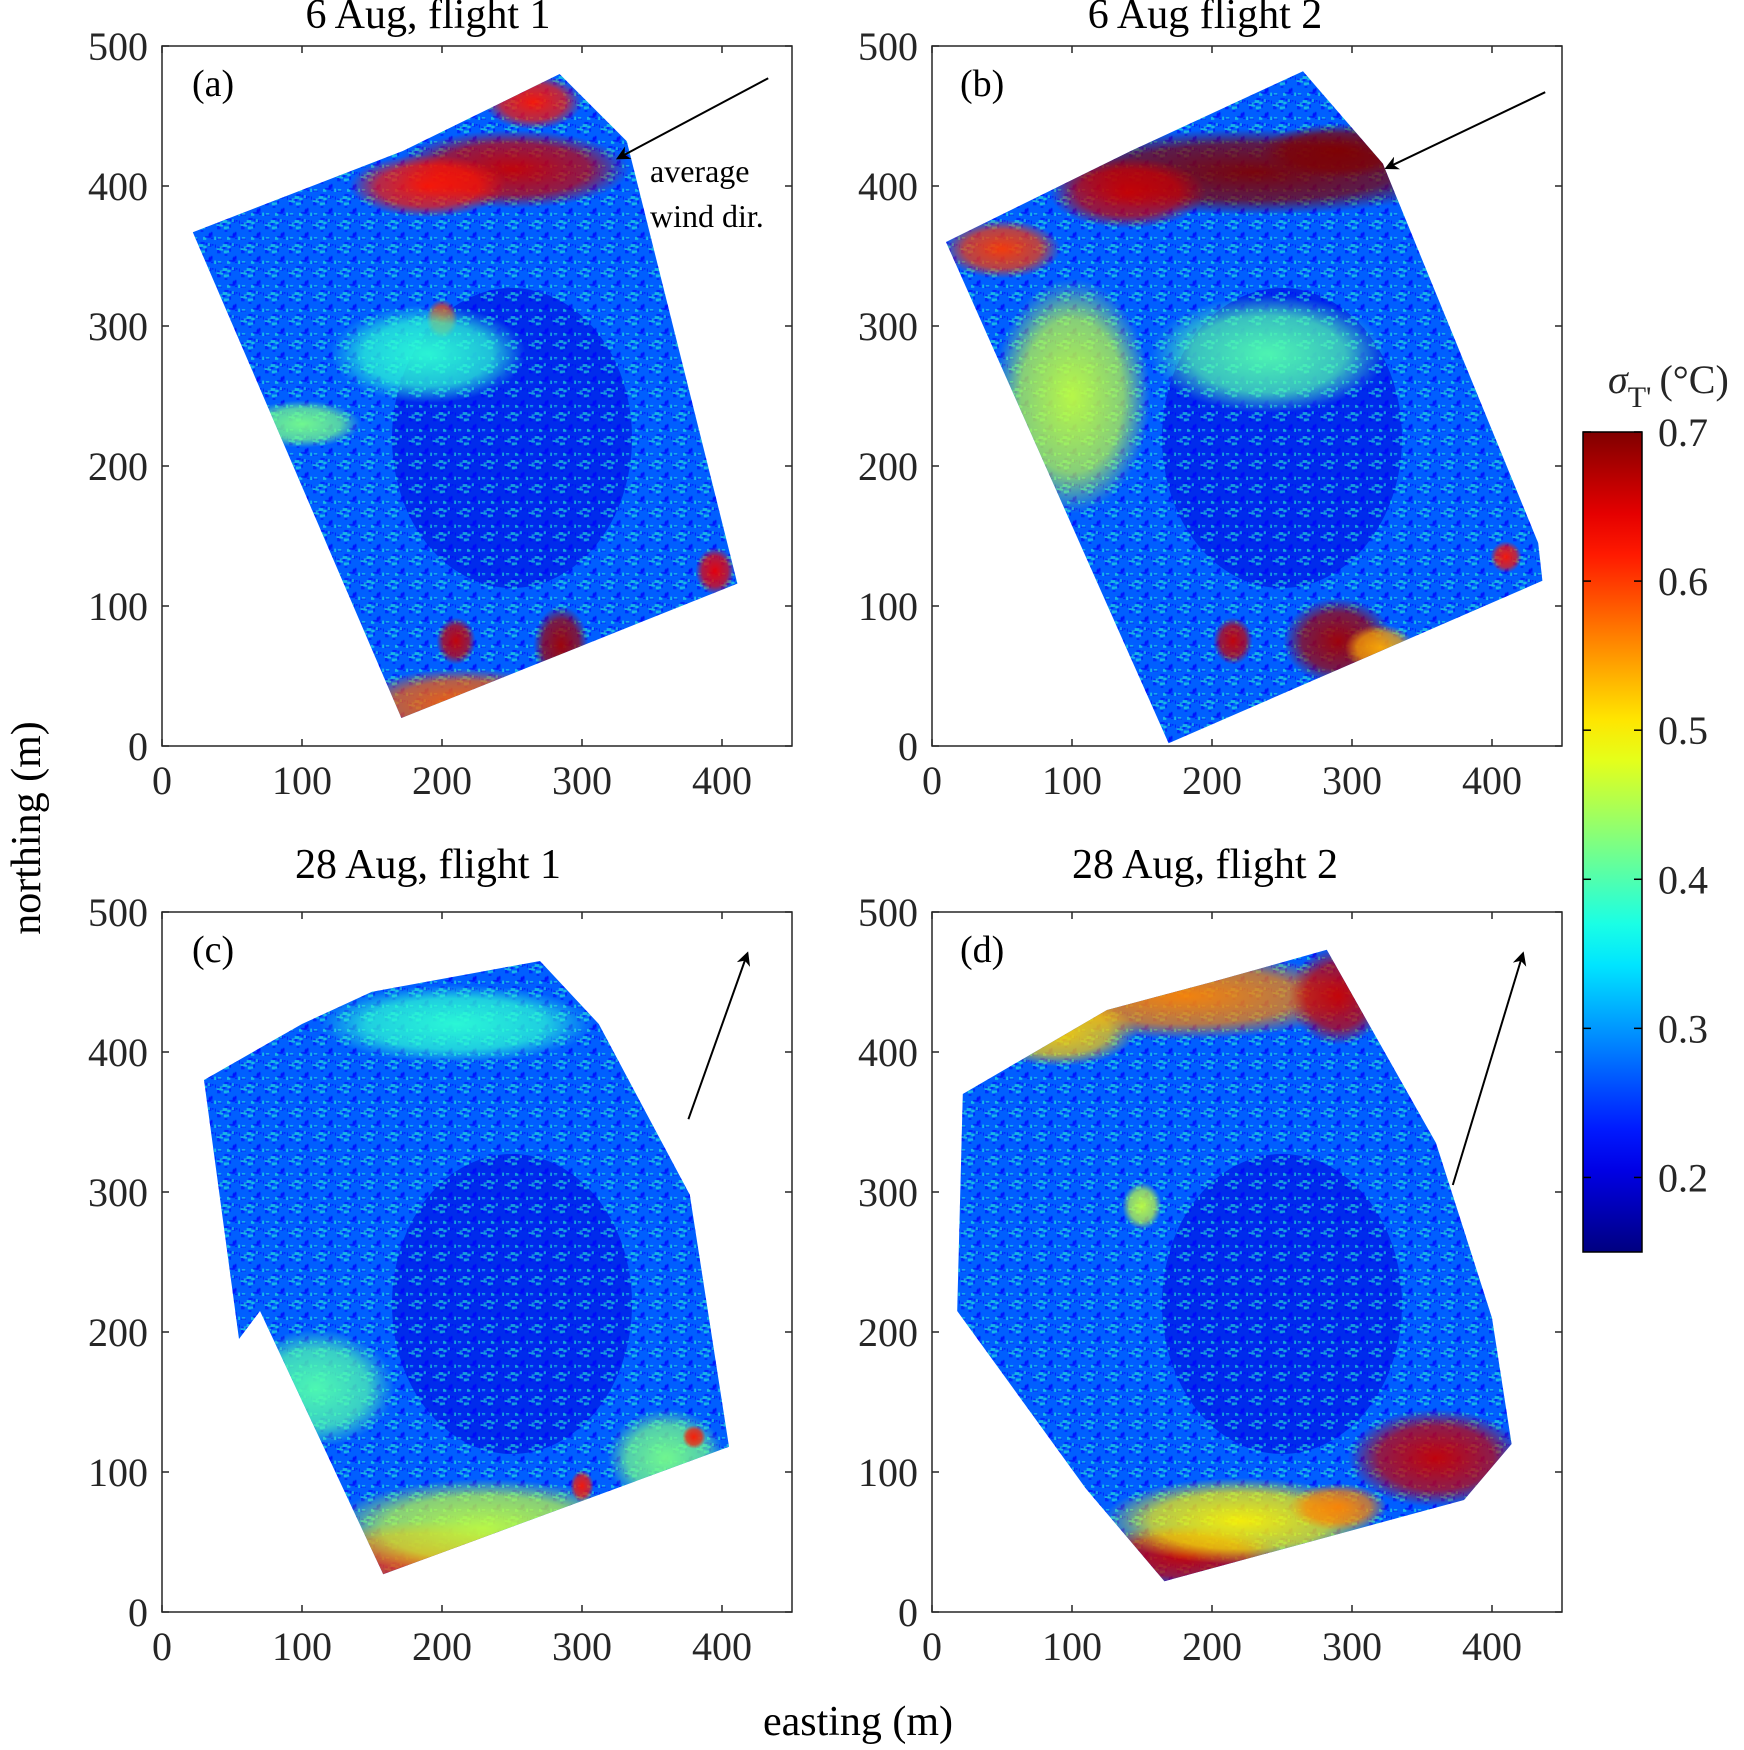 The image size is (1744, 1750). I want to click on panel-title: 28 Aug, flight 2, so click(1205, 865).